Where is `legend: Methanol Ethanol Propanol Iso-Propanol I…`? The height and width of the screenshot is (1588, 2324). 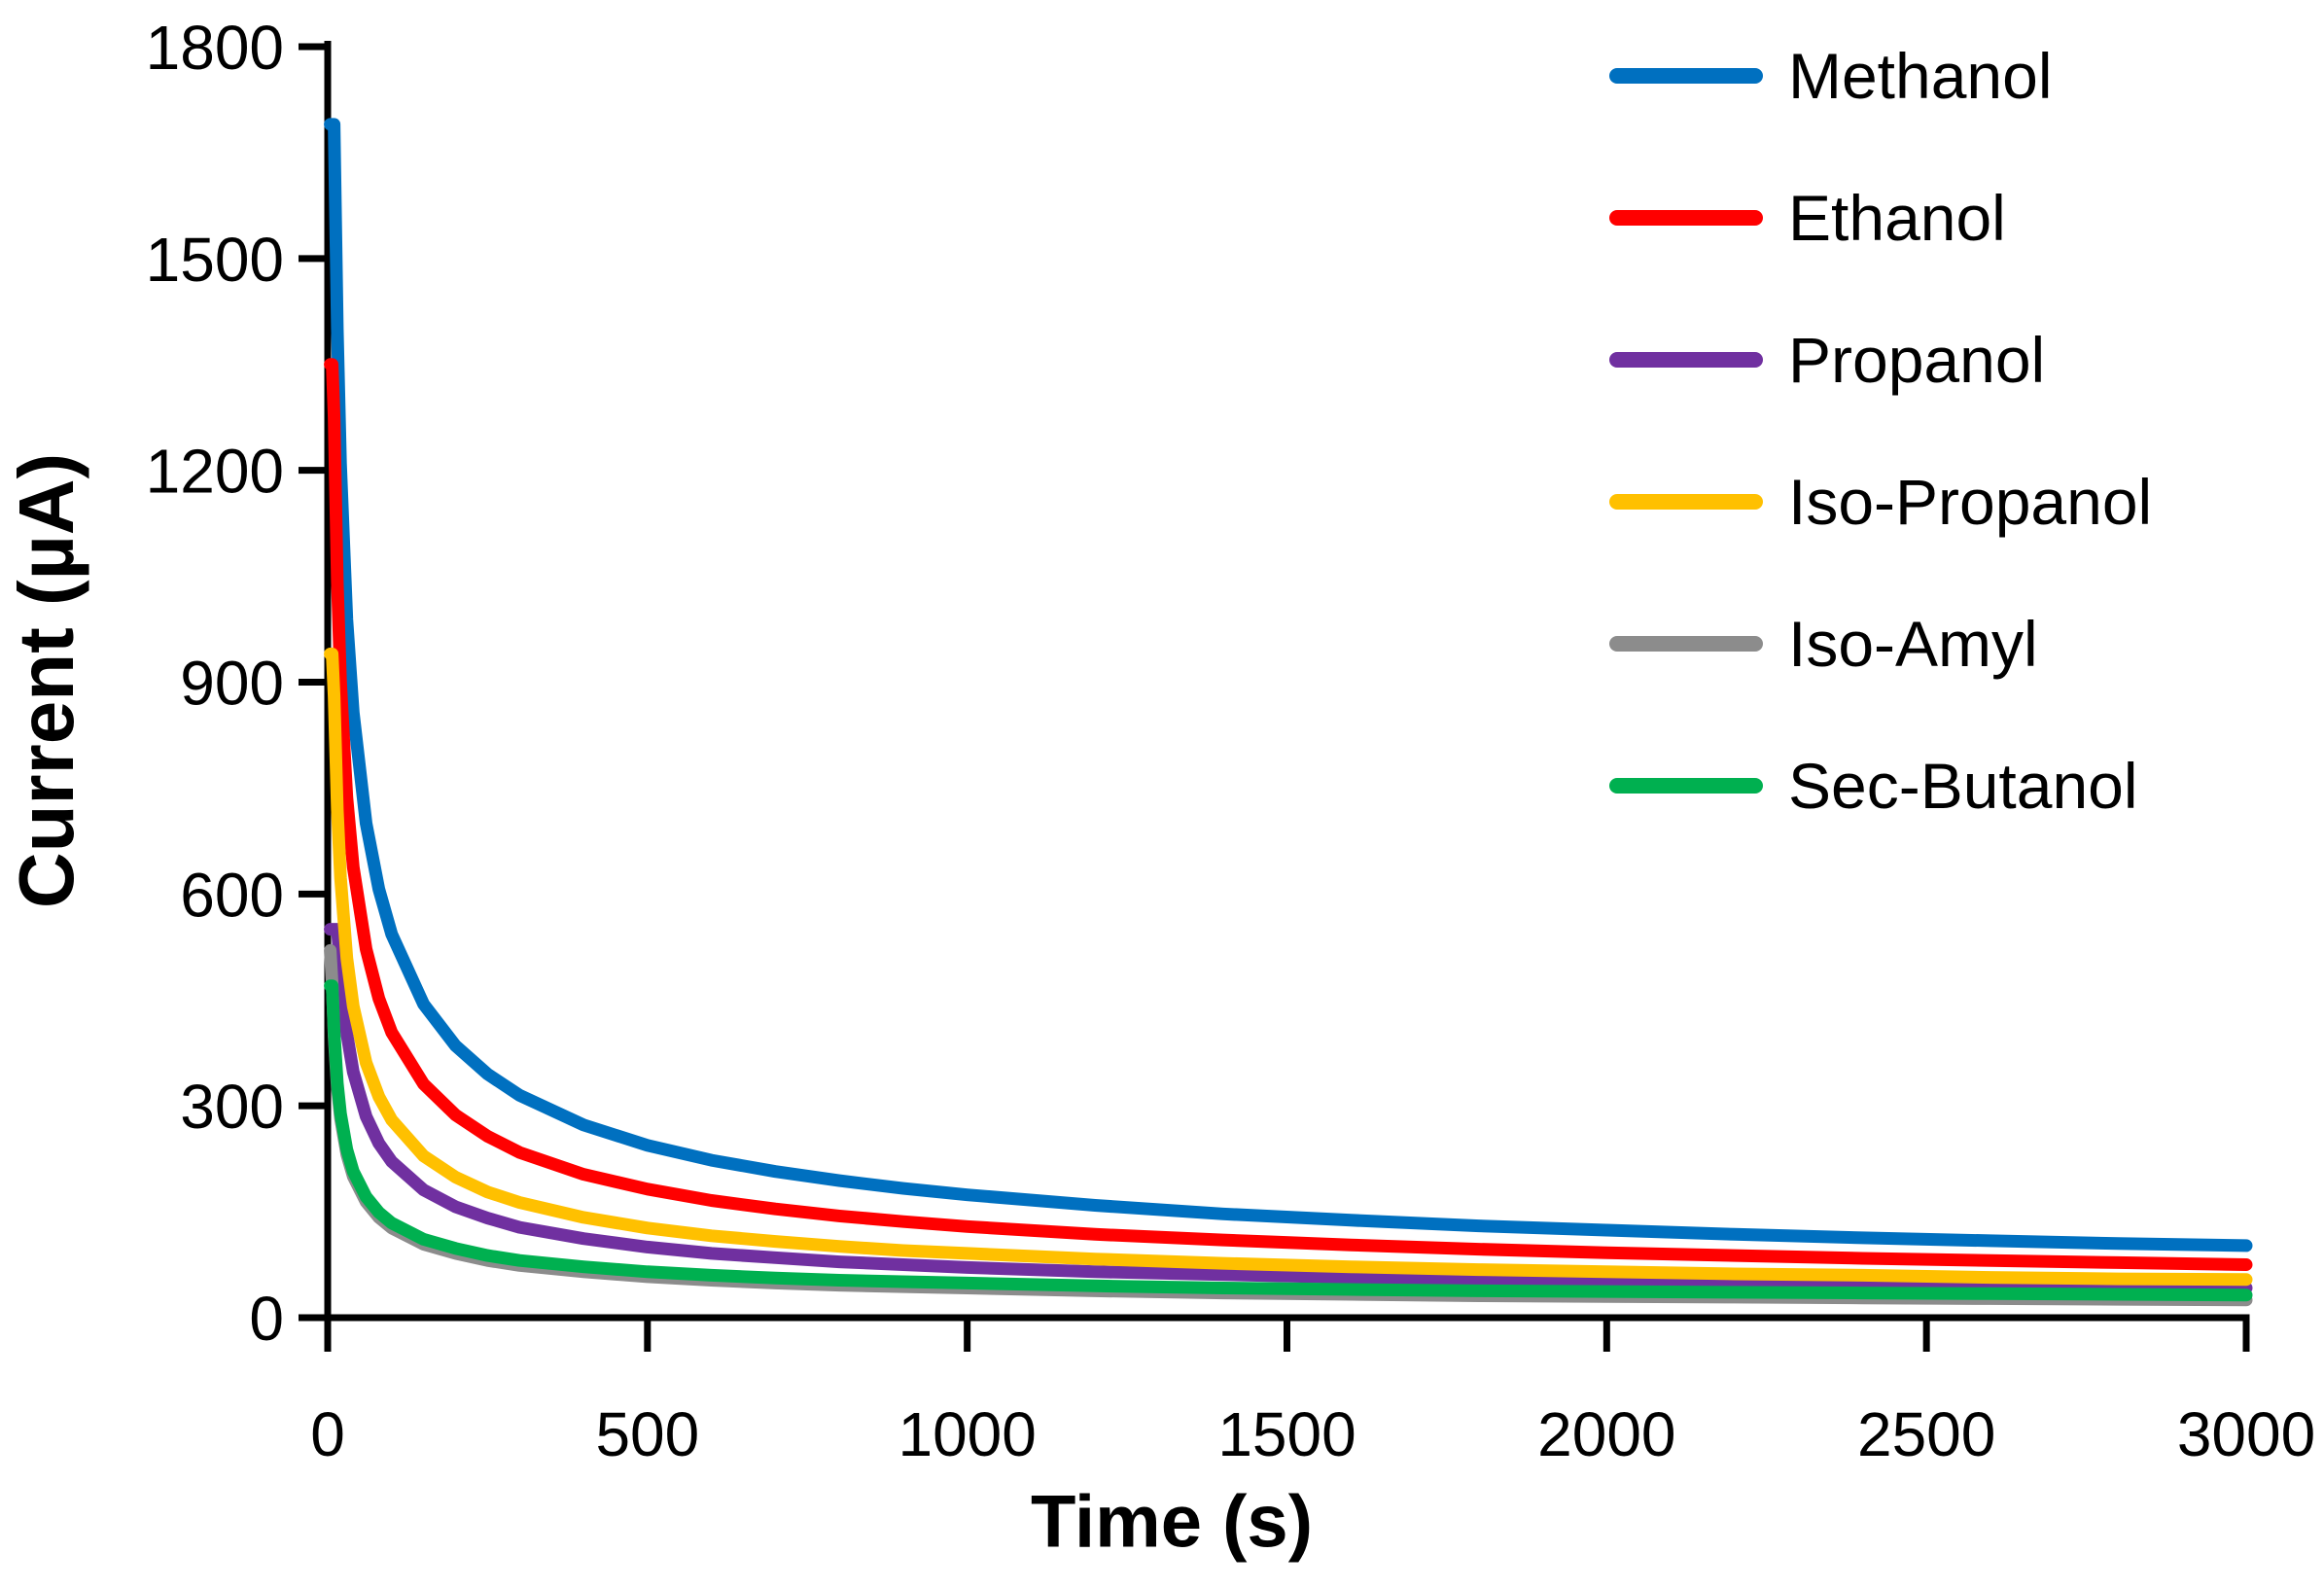
legend: Methanol Ethanol Propanol Iso-Propanol I… is located at coordinates (1881, 461).